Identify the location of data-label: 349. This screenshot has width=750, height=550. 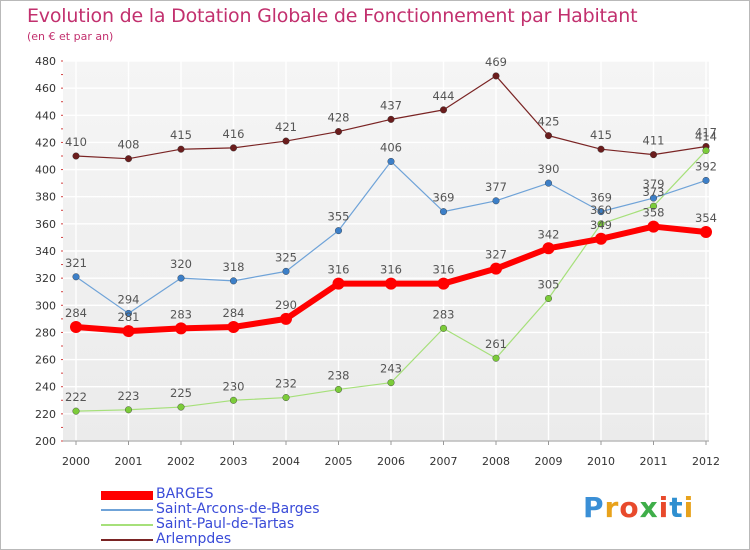
(601, 225).